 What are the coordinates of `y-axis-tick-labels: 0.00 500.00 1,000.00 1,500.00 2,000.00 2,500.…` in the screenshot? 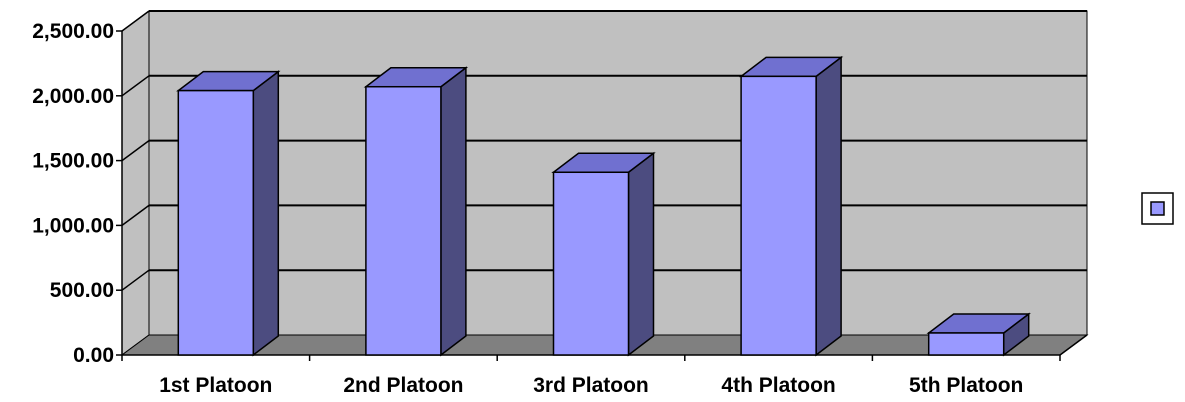 It's located at (73, 193).